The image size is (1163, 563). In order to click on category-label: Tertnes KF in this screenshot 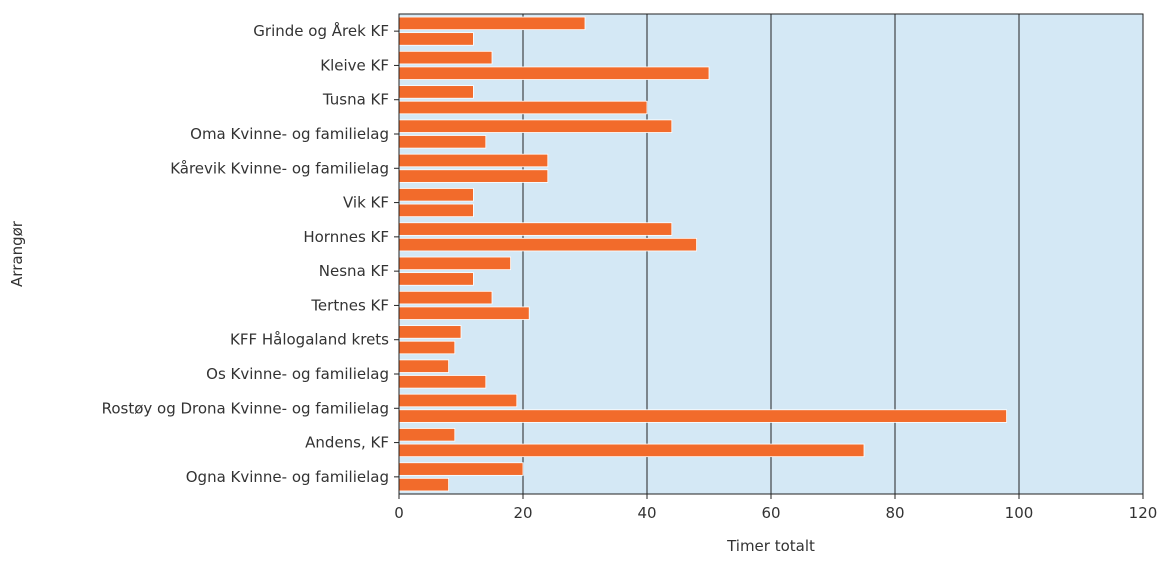, I will do `click(349, 305)`.